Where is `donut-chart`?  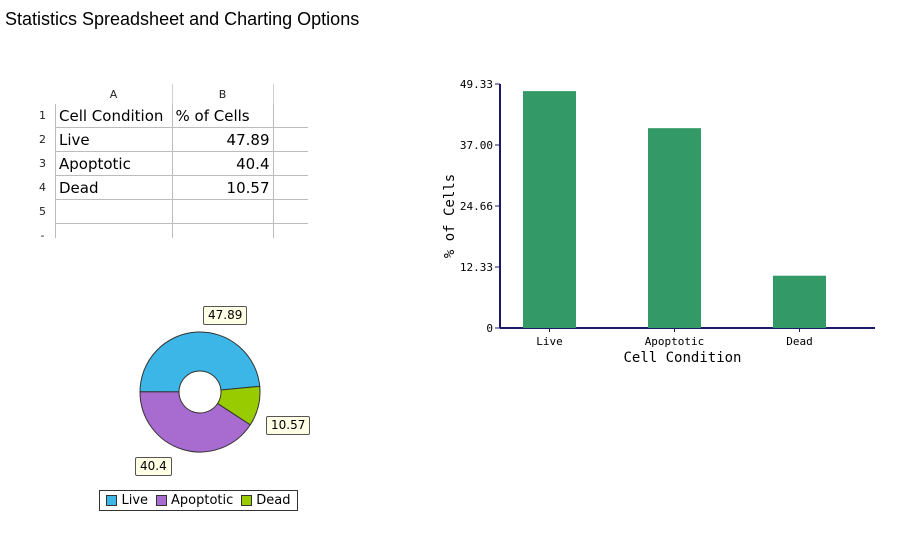
donut-chart is located at coordinates (200, 392).